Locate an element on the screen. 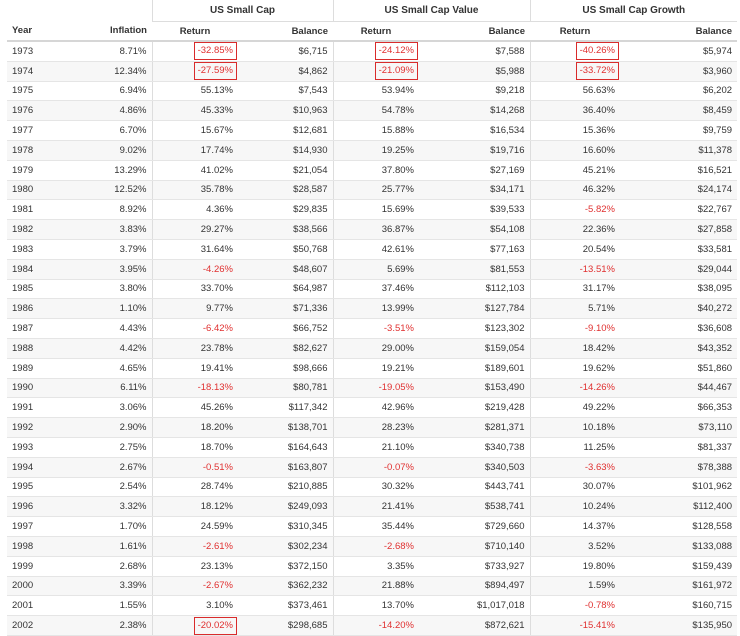 The height and width of the screenshot is (636, 740). cell-small-cap-balance-value: $28,587 is located at coordinates (310, 190).